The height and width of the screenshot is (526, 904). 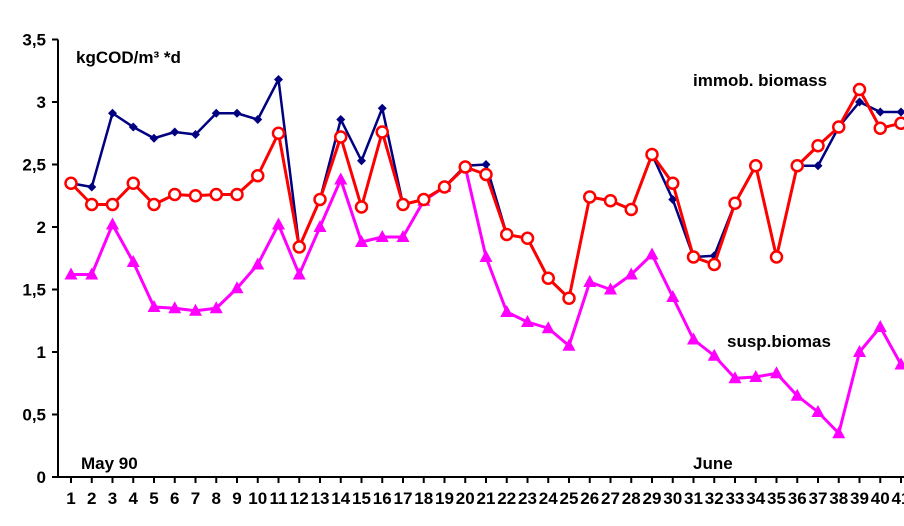 What do you see at coordinates (693, 498) in the screenshot?
I see `x-tick-label: 31` at bounding box center [693, 498].